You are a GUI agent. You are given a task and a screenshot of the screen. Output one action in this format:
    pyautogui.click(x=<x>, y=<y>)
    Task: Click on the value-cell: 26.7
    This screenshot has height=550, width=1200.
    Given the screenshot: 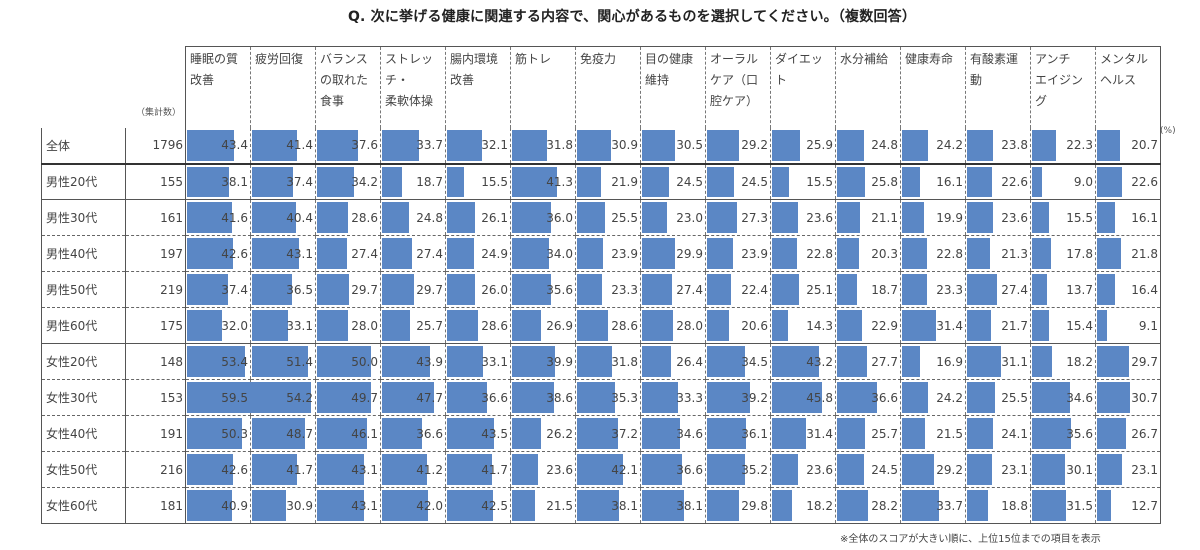 What is the action you would take?
    pyautogui.click(x=1128, y=433)
    